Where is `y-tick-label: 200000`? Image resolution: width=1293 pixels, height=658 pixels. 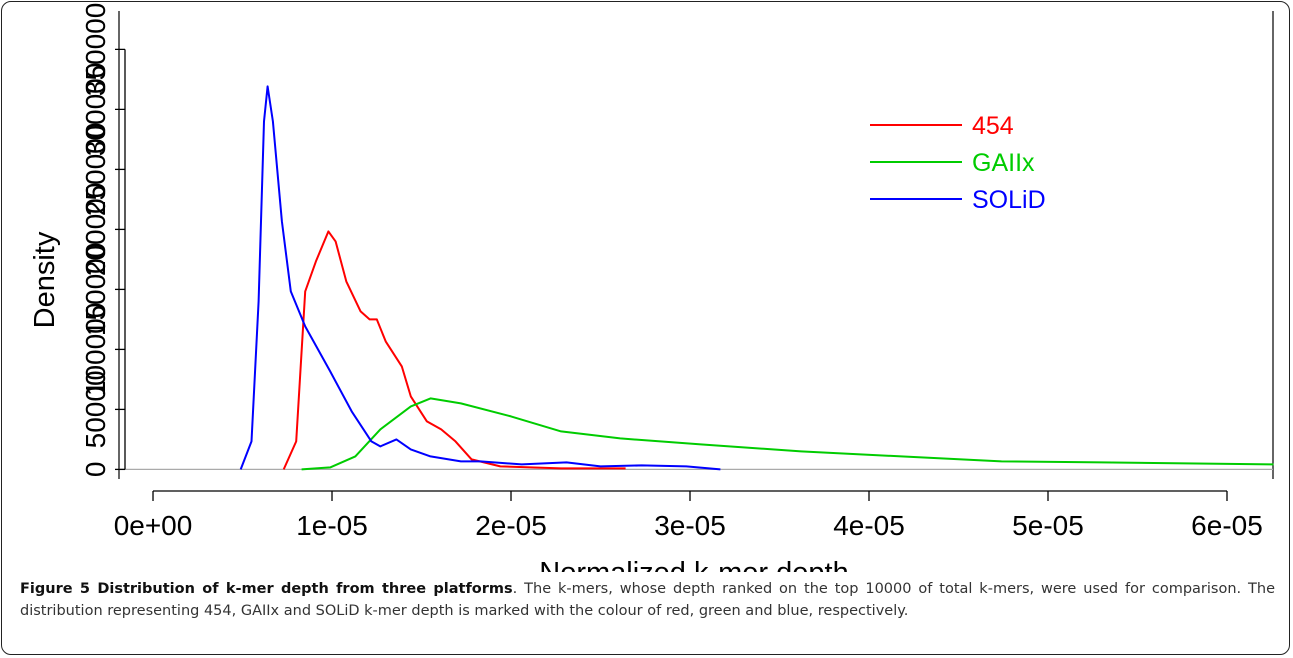
y-tick-label: 200000 is located at coordinates (95, 229).